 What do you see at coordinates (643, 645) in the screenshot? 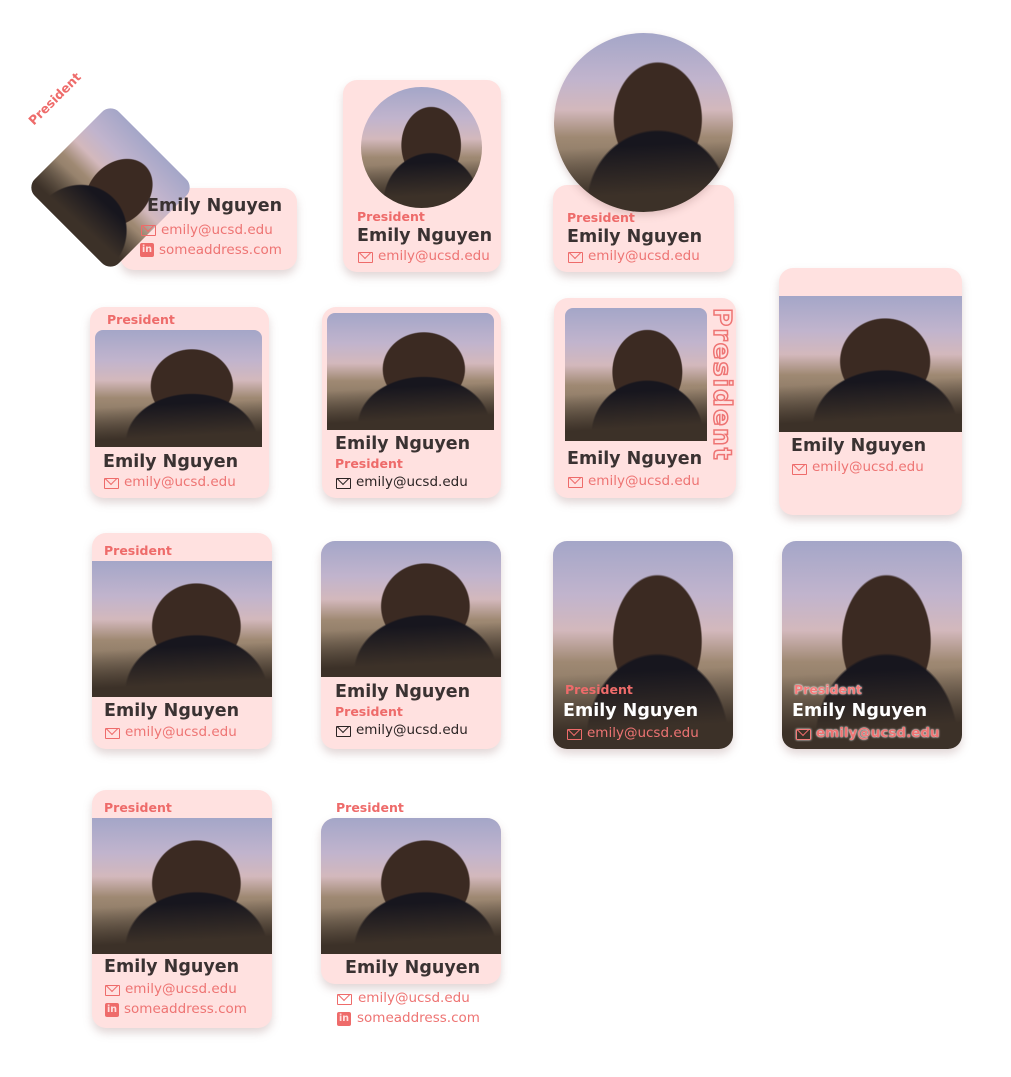
I see `card-photo-overlay` at bounding box center [643, 645].